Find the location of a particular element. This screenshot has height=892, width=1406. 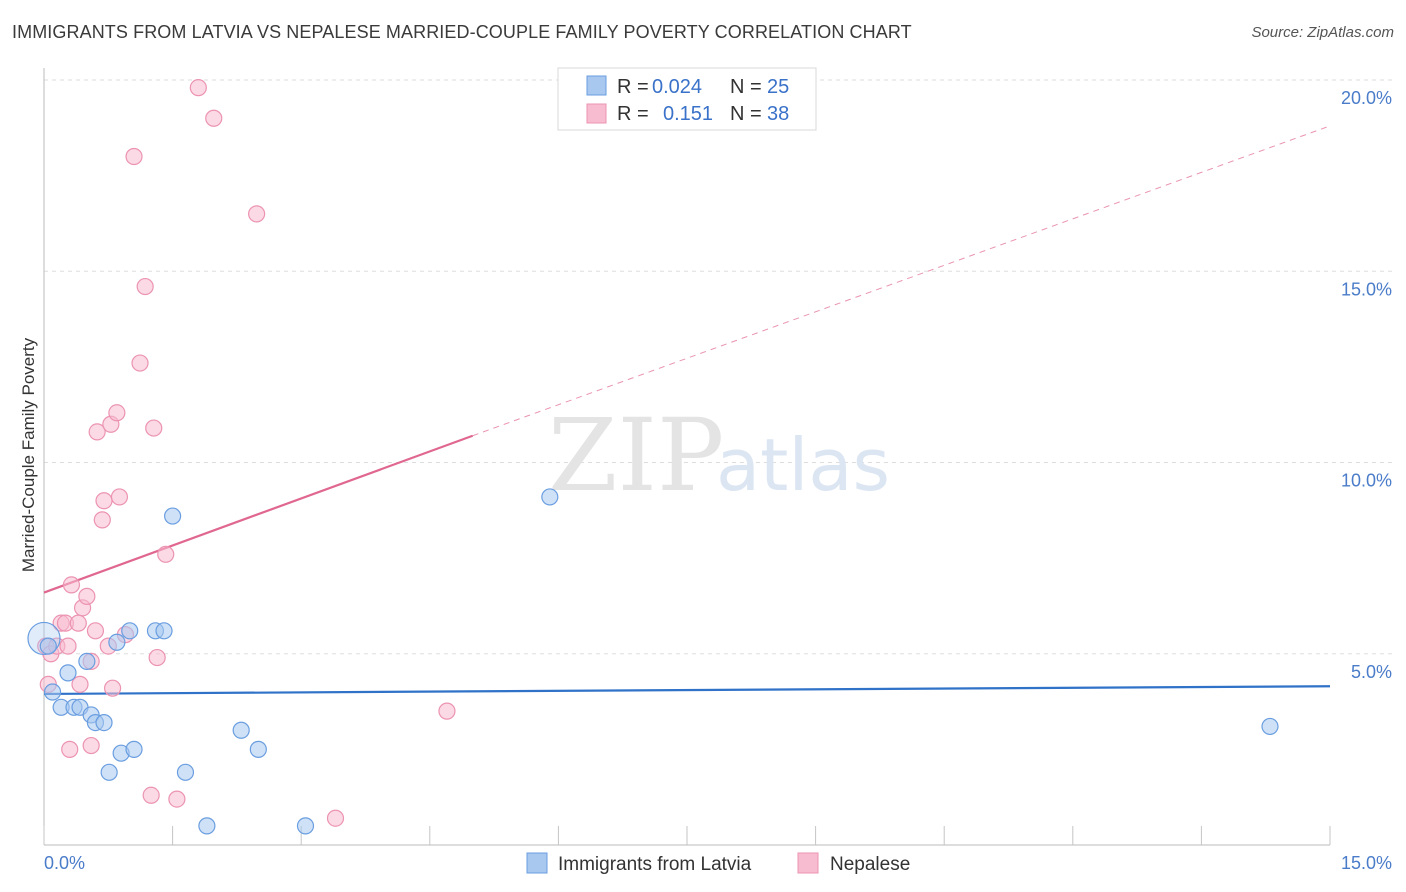

x-tick-label-max: 15.0% is located at coordinates (1366, 863).